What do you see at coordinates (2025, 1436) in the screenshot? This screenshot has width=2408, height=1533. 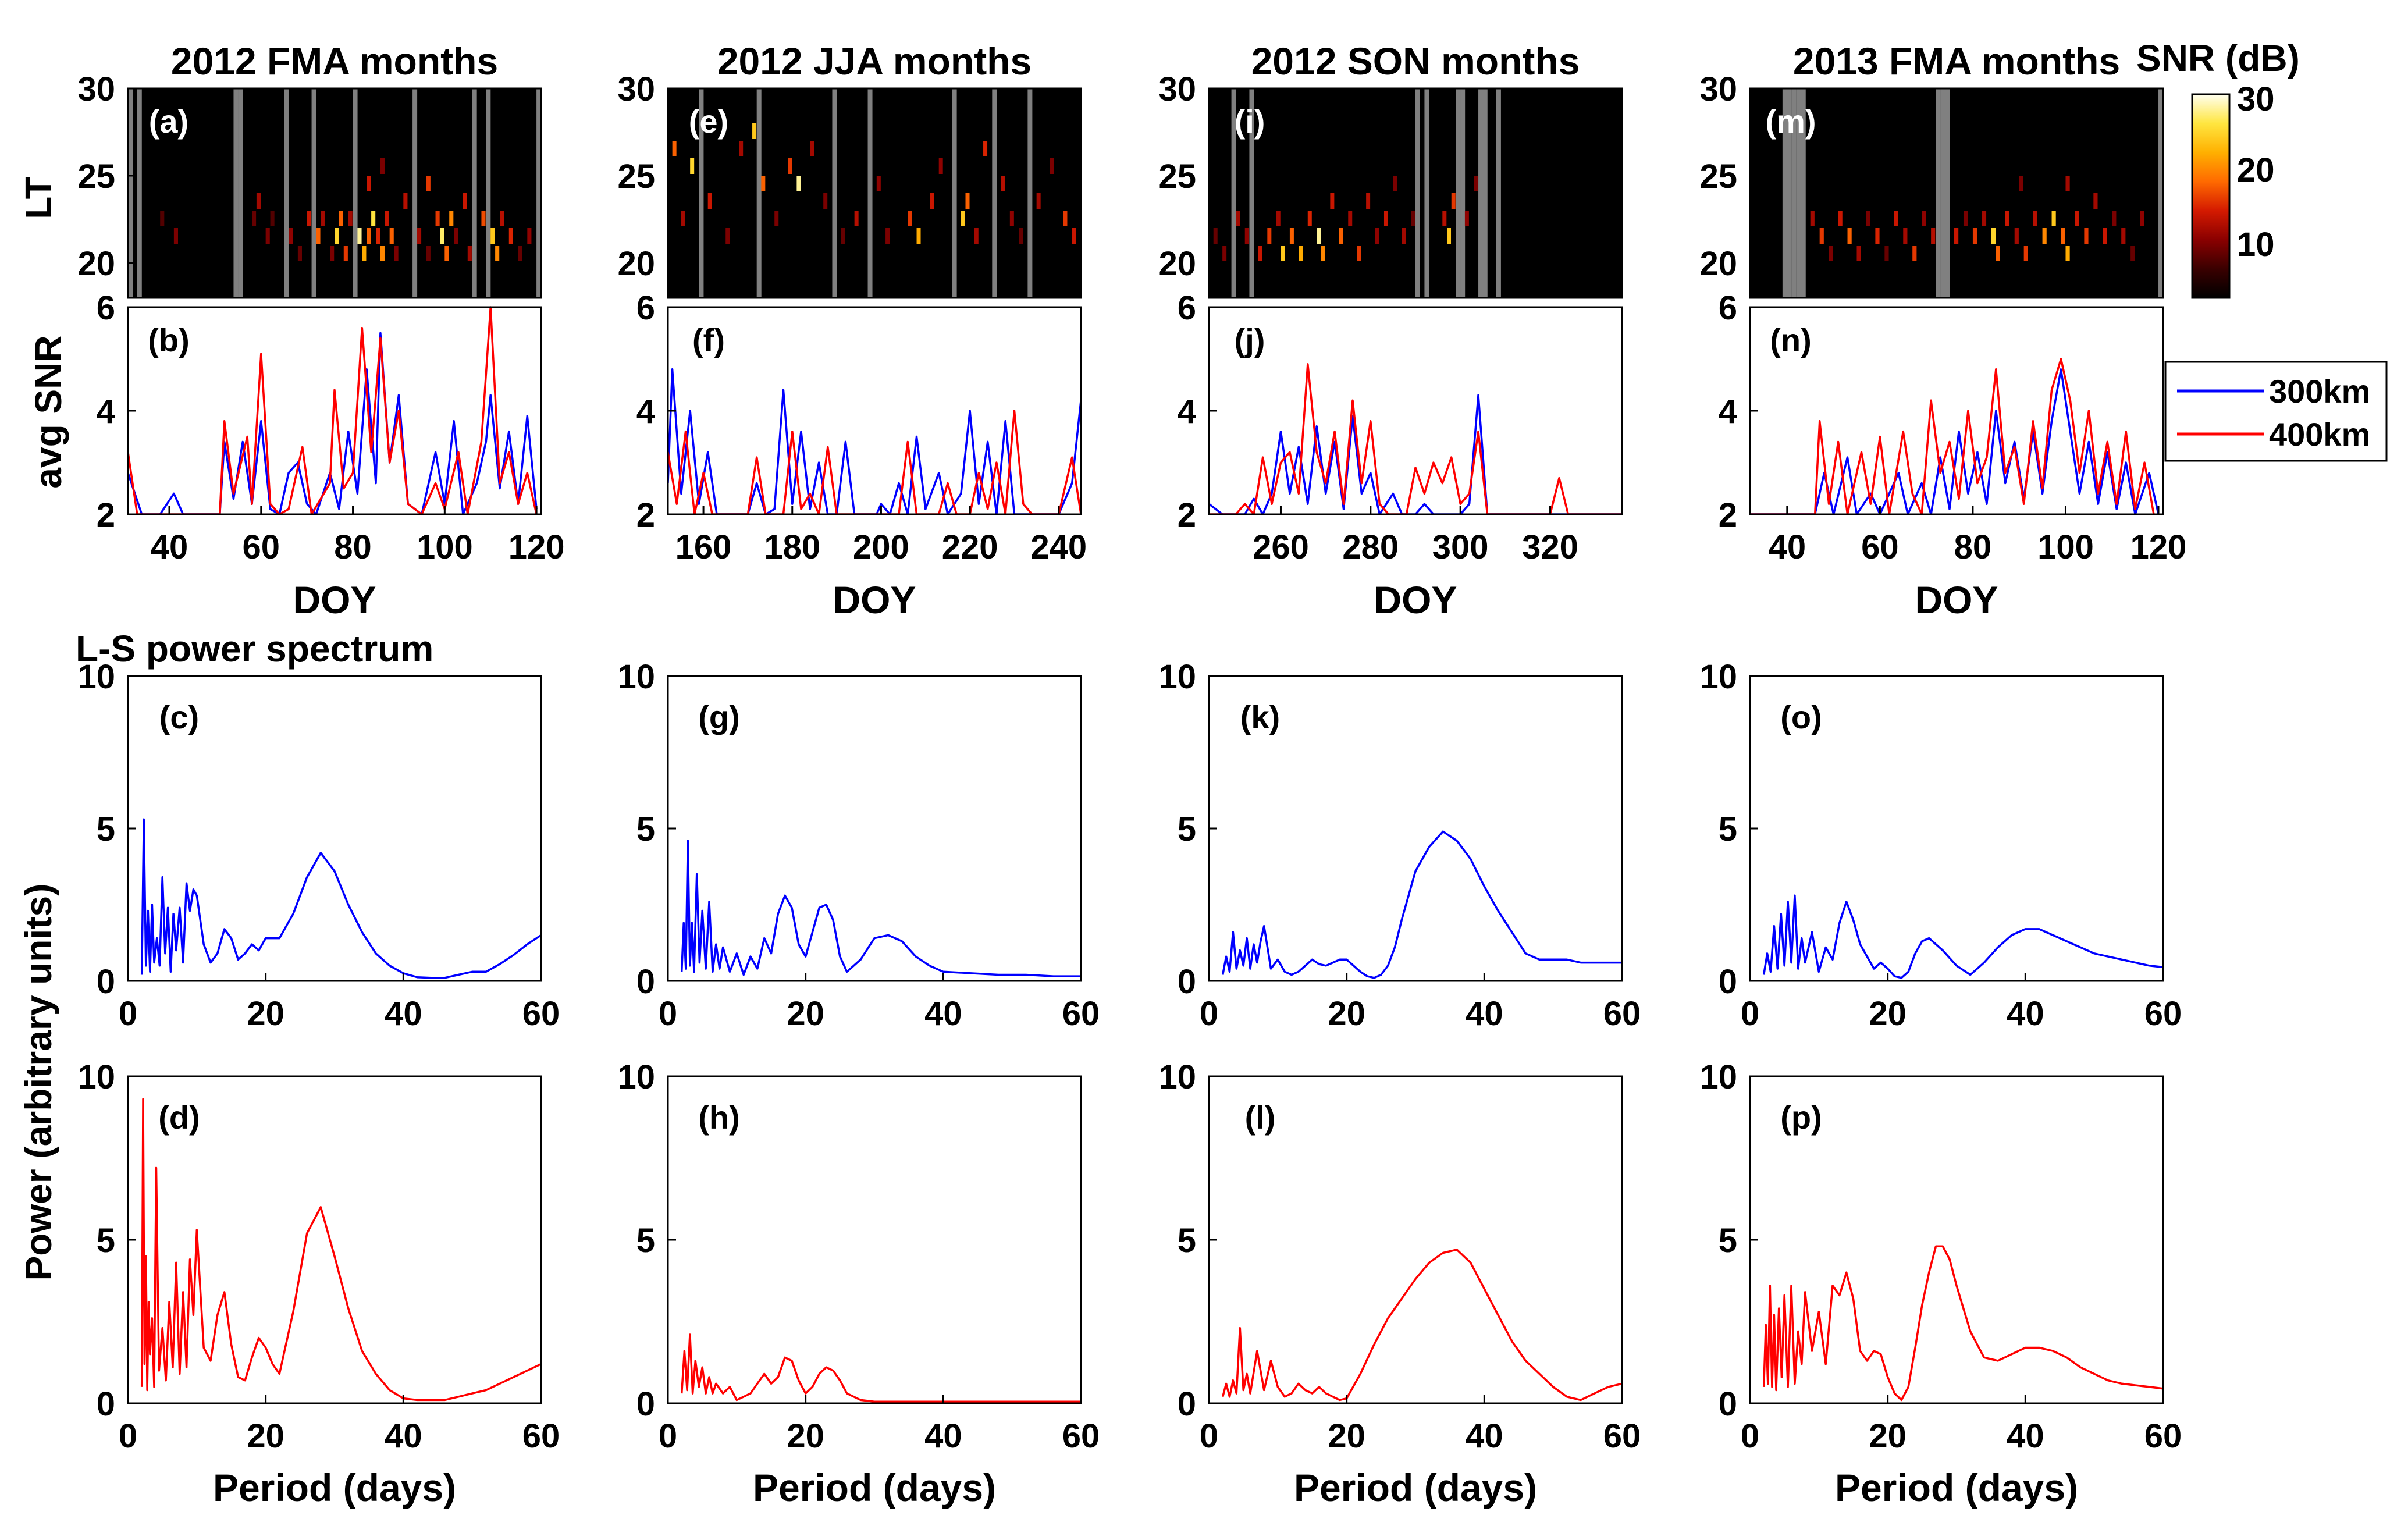 I see `x-tick-label: 40` at bounding box center [2025, 1436].